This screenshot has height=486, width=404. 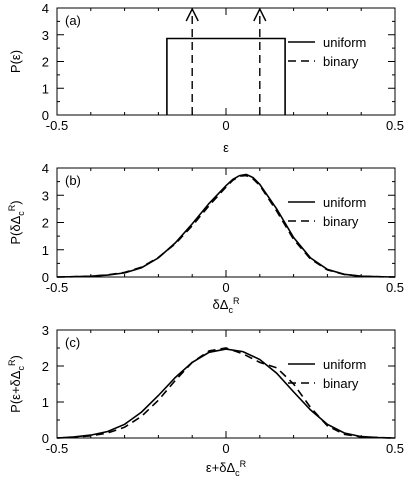 What do you see at coordinates (16, 222) in the screenshot?
I see `y-axis-label: P(δΔcR)` at bounding box center [16, 222].